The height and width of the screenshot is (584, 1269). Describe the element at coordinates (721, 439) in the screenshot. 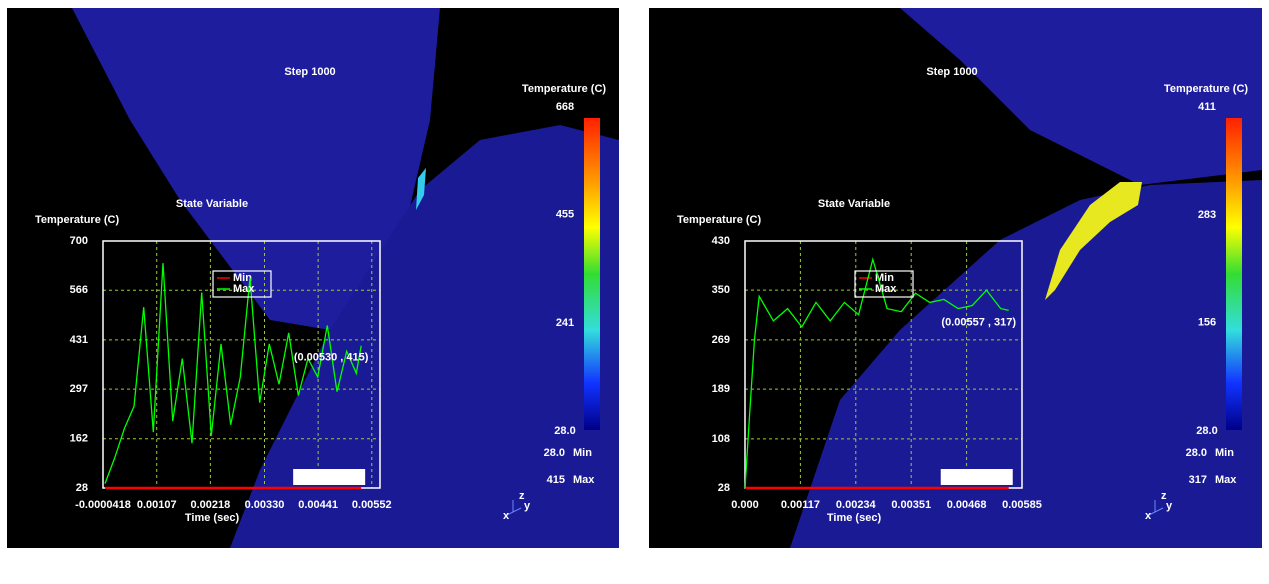

I see `y-tick-label: 108` at that location.